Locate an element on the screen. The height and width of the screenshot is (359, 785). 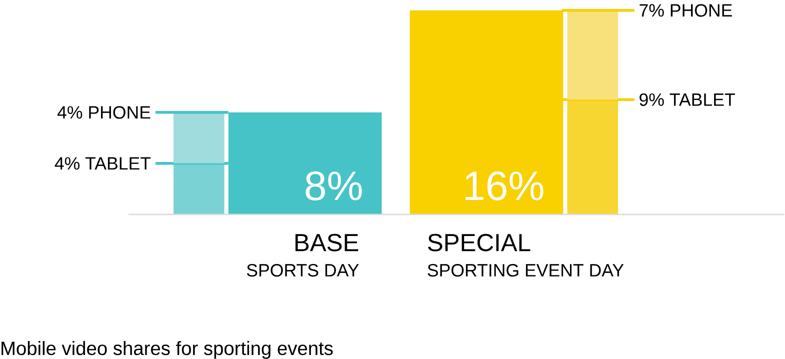
text: Mobile video shares for sporting events is located at coordinates (167, 350).